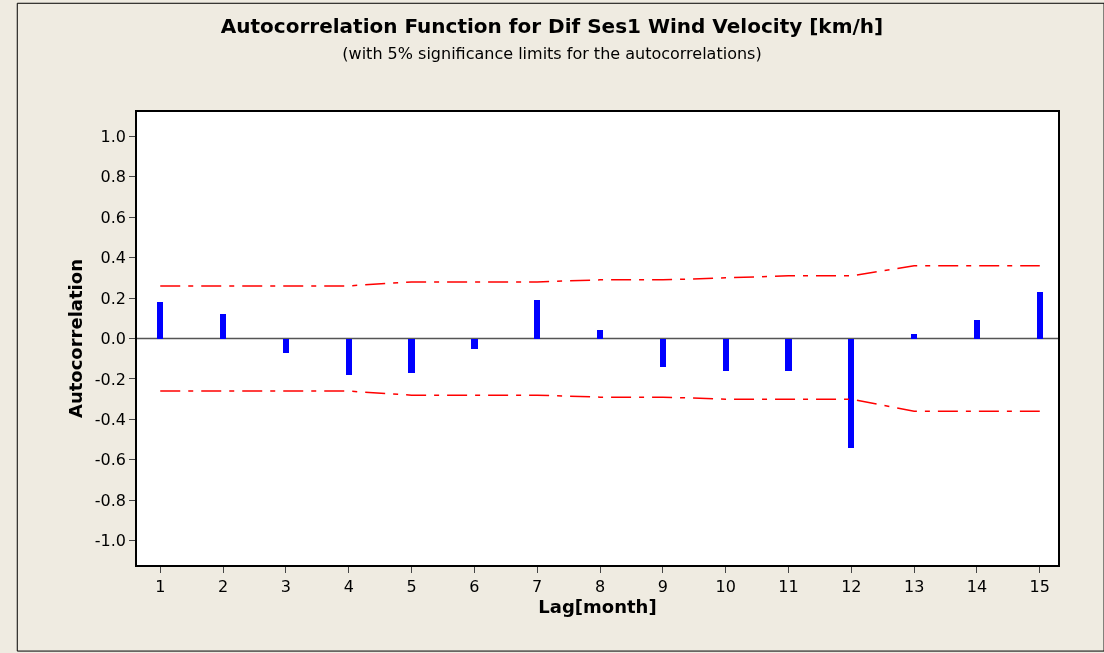 The width and height of the screenshot is (1104, 653). What do you see at coordinates (75, 338) in the screenshot?
I see `y-axis-title: Autocorrelation` at bounding box center [75, 338].